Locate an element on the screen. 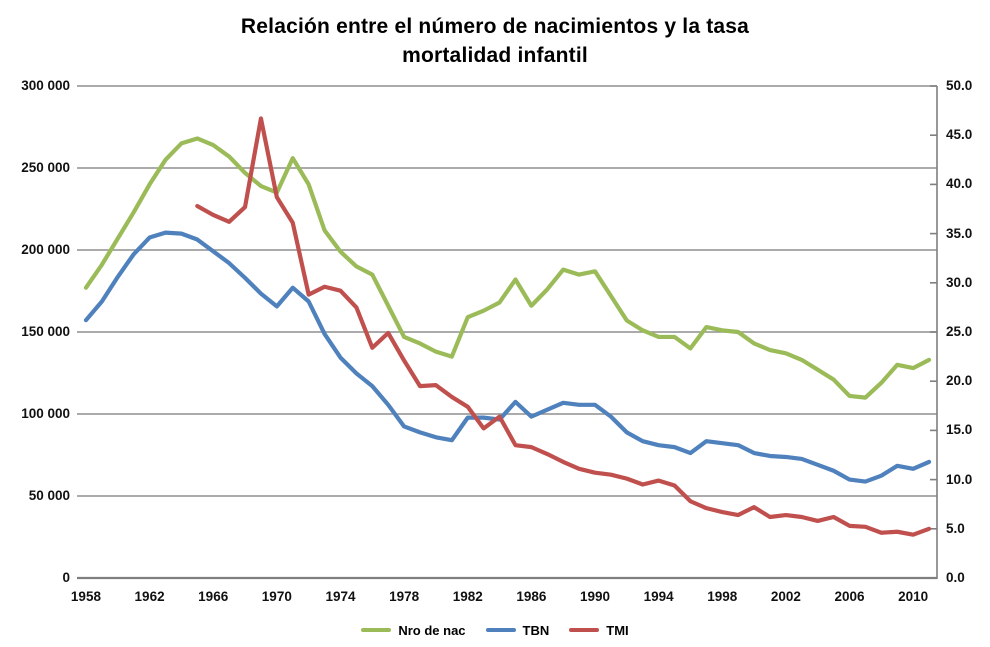  x-tick-label: 1978 is located at coordinates (404, 596).